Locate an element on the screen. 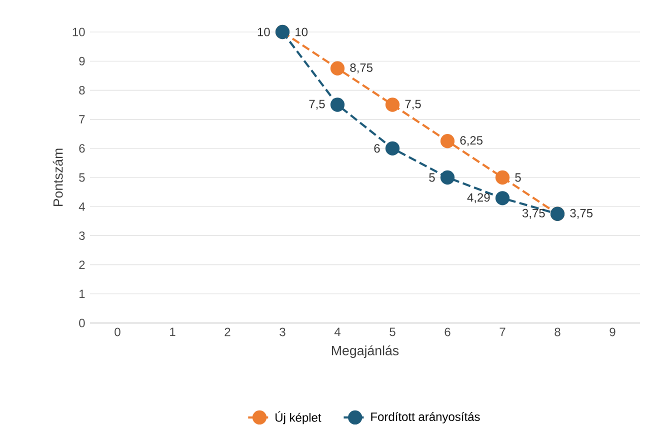 This screenshot has height=440, width=651. y-tick-label: 3 is located at coordinates (82, 235).